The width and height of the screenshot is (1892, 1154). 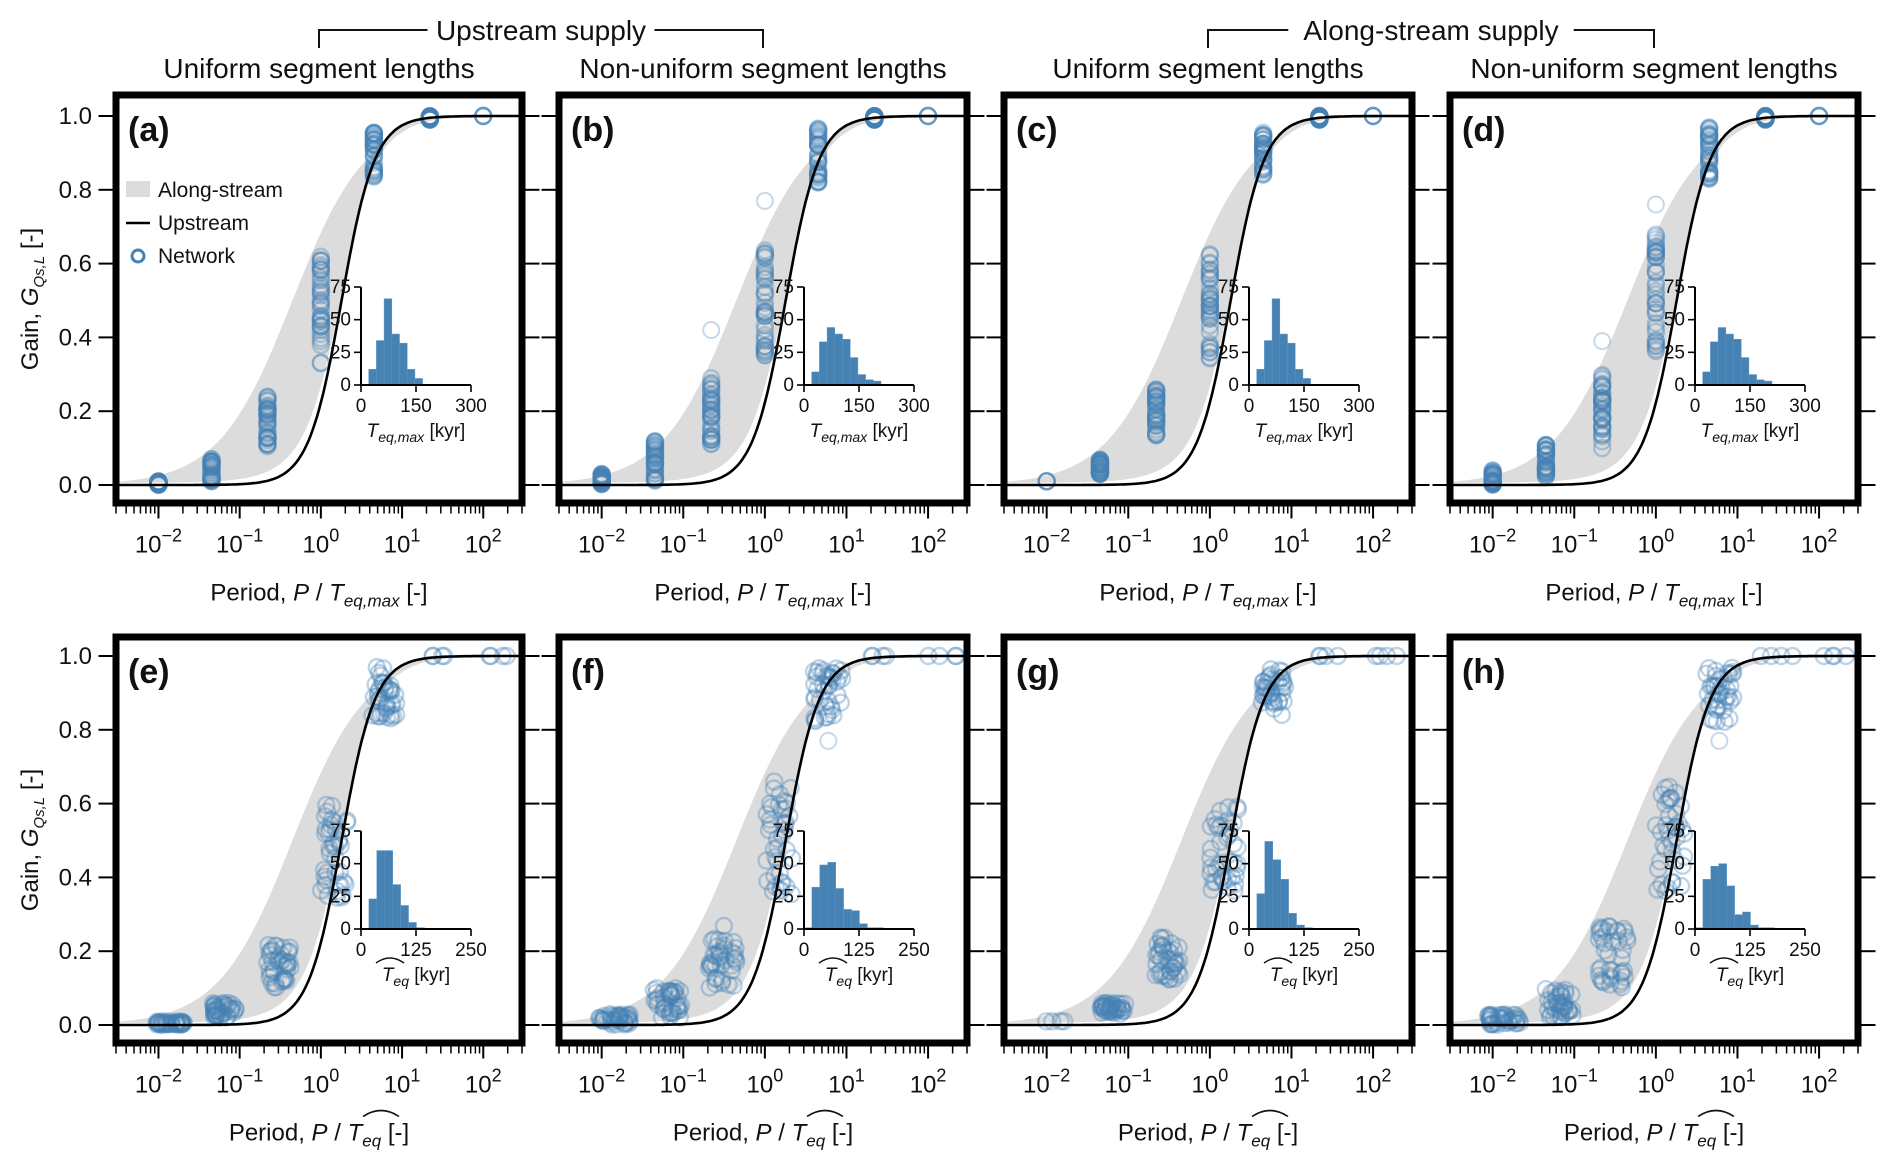 I want to click on inset-y-tick-label: 50, so click(x=783, y=864).